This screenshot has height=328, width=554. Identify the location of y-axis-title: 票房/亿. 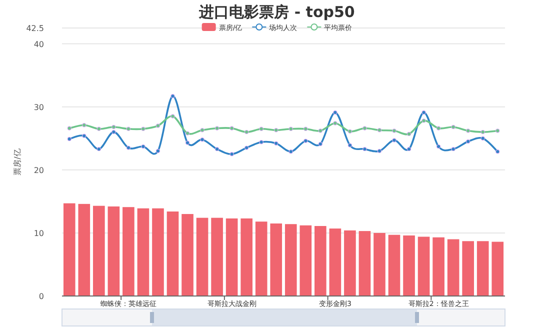
(17, 162).